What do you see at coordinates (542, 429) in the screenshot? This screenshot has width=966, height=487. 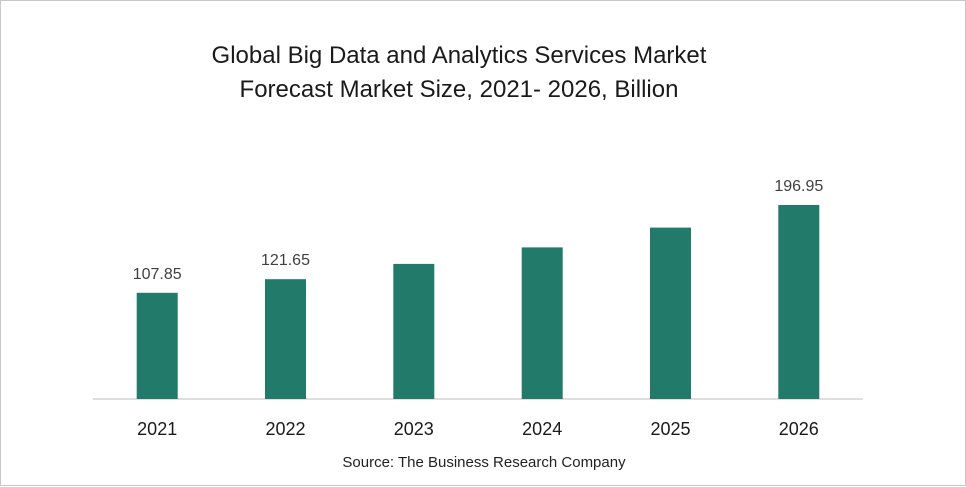 I see `x-tick-label-2024: 2024` at bounding box center [542, 429].